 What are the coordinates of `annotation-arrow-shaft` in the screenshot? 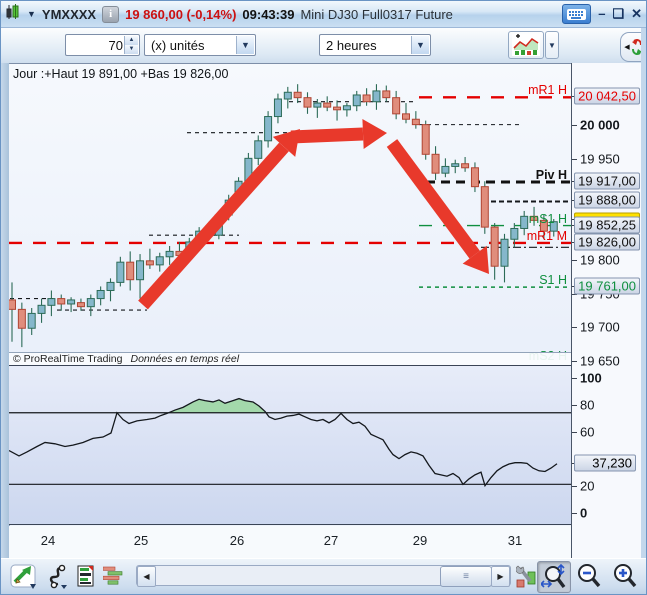 It's located at (433, 199).